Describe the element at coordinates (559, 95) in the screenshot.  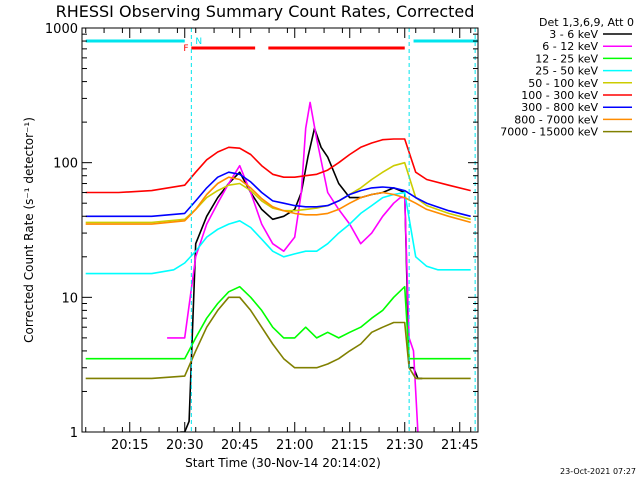
I see `legend-entry-label: 100 - 300 keV` at that location.